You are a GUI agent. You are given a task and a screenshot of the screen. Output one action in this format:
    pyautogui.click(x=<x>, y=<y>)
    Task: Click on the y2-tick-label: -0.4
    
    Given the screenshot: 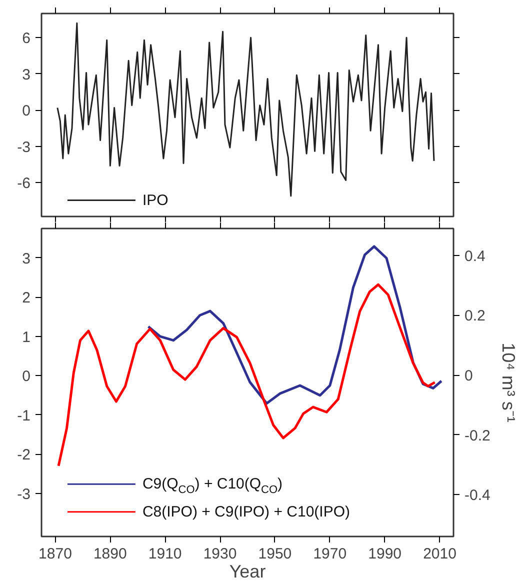 What is the action you would take?
    pyautogui.click(x=477, y=495)
    